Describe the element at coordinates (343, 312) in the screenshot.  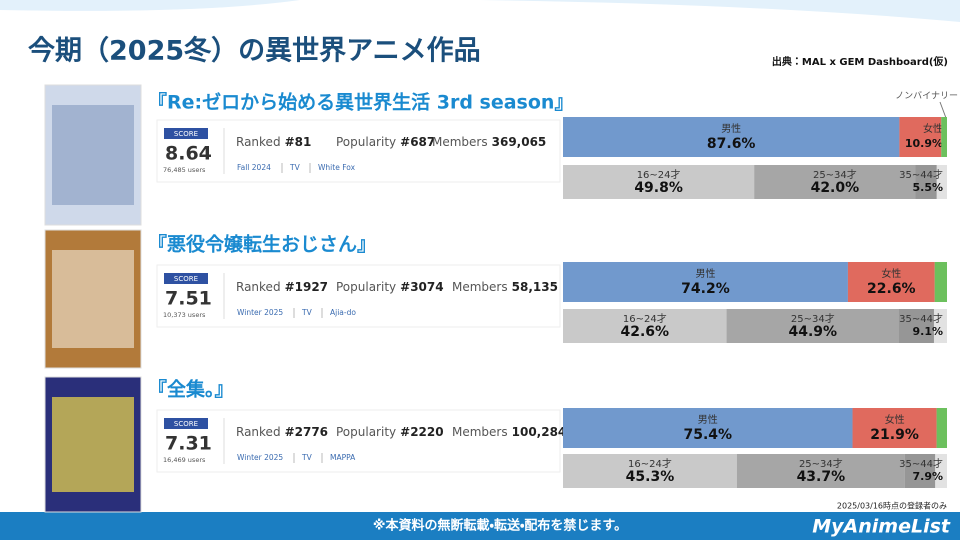
I see `meta: Ajia-do` at that location.